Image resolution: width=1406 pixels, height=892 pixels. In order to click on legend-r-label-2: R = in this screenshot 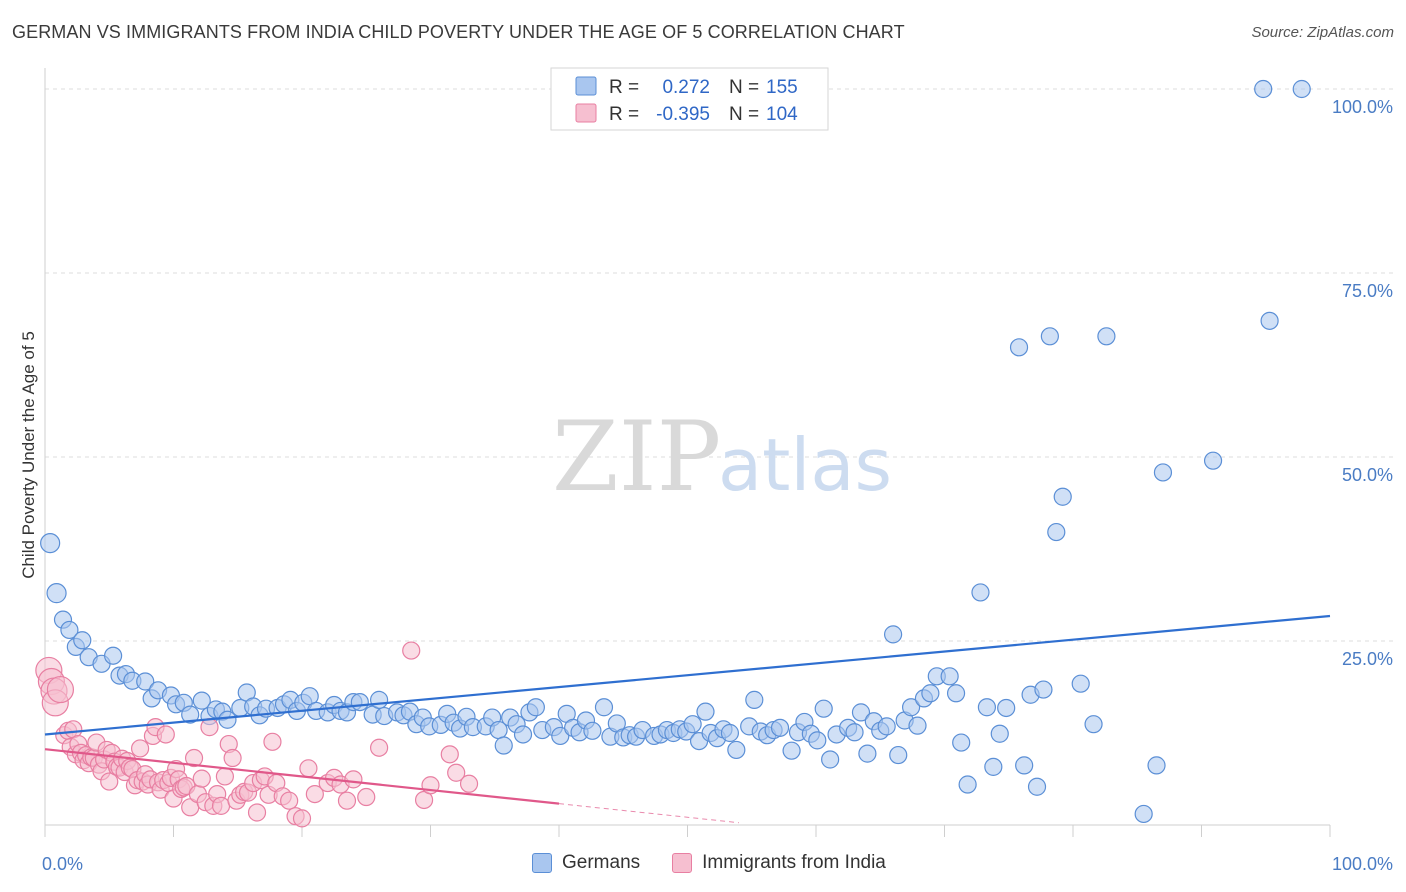, I will do `click(624, 114)`.